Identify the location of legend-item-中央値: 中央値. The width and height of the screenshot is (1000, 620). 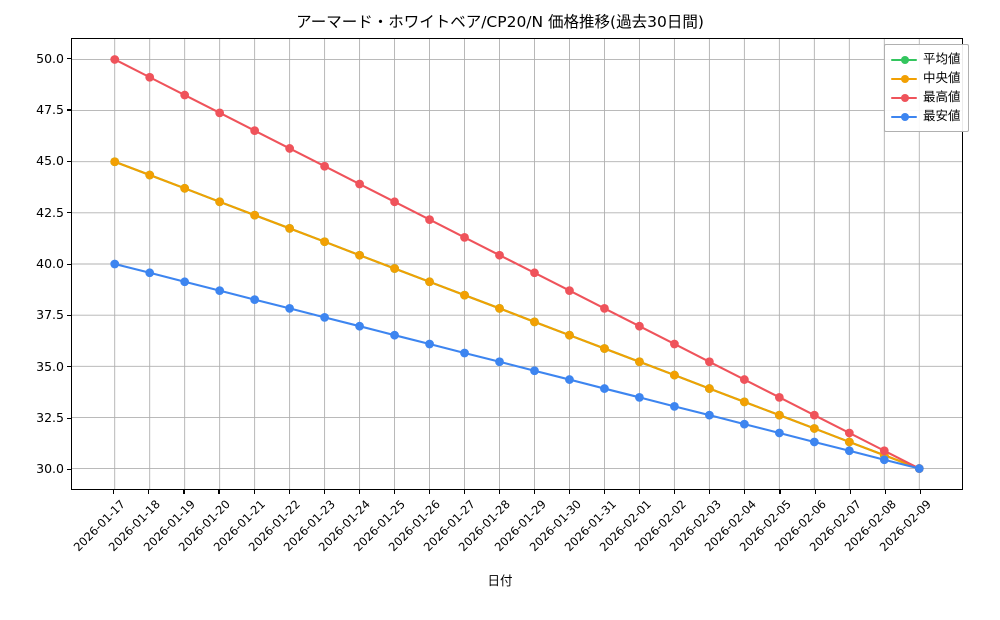
(926, 78).